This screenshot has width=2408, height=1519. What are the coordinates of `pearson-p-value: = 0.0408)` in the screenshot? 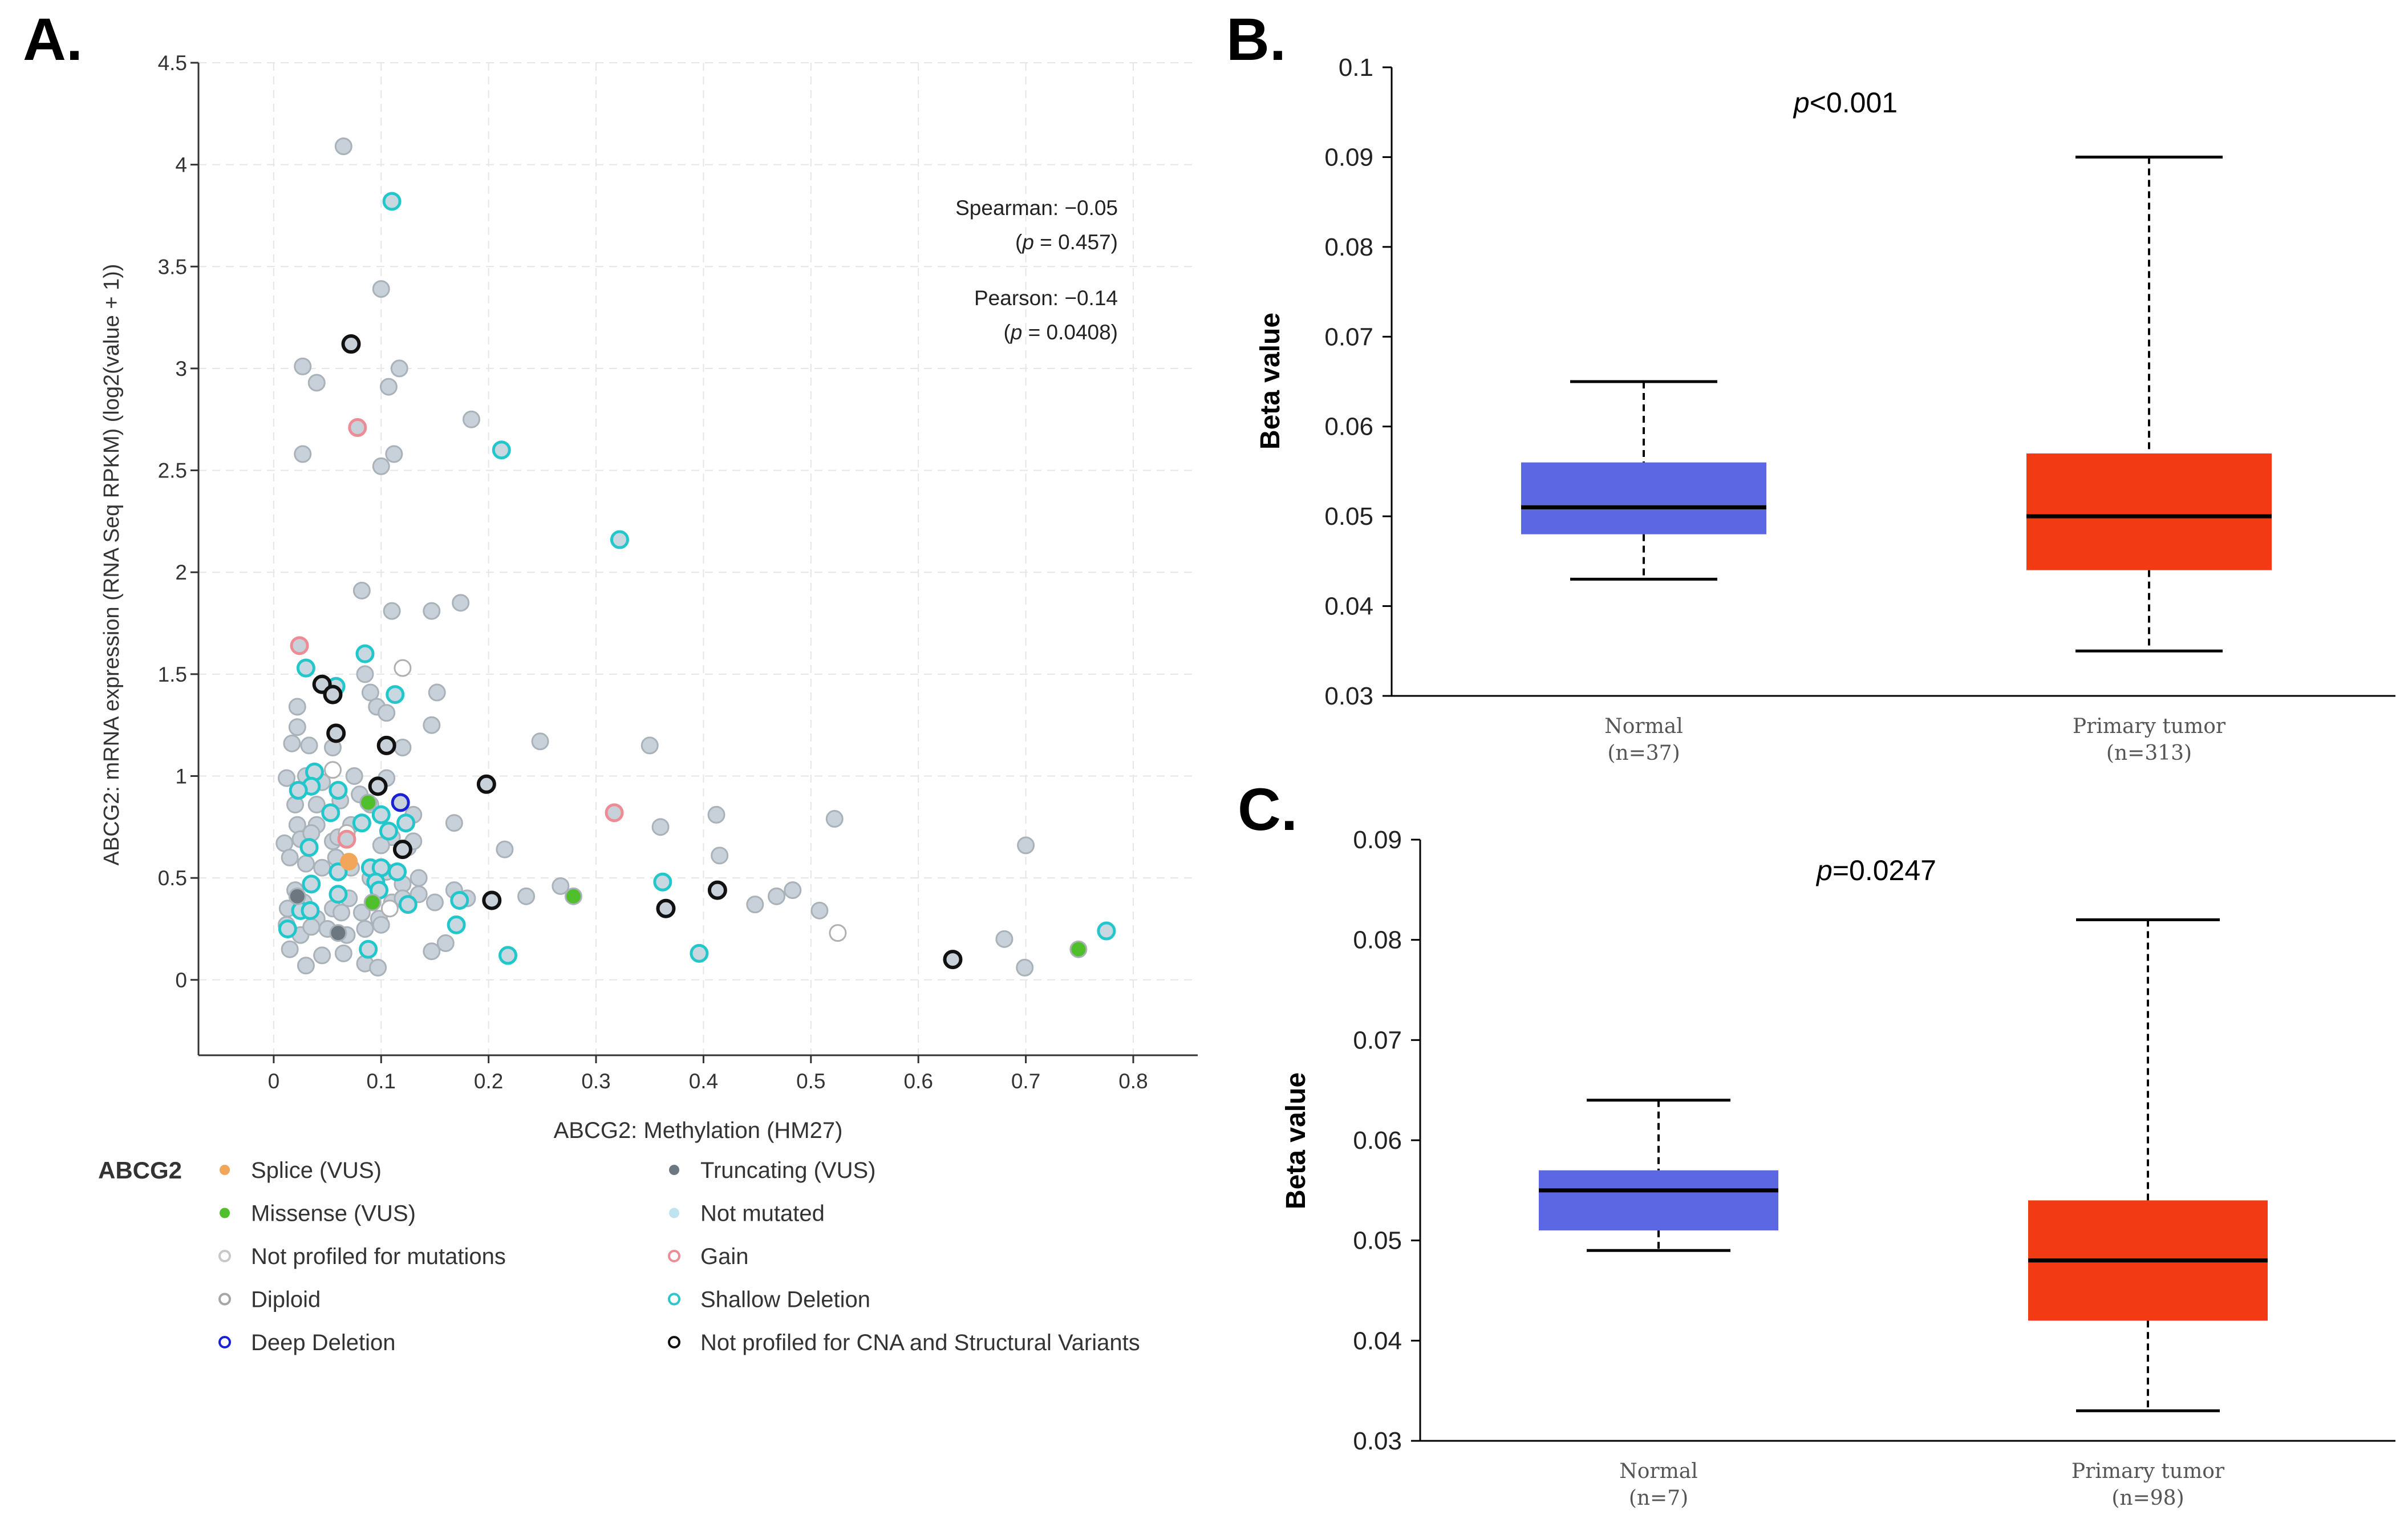 It's located at (1070, 332).